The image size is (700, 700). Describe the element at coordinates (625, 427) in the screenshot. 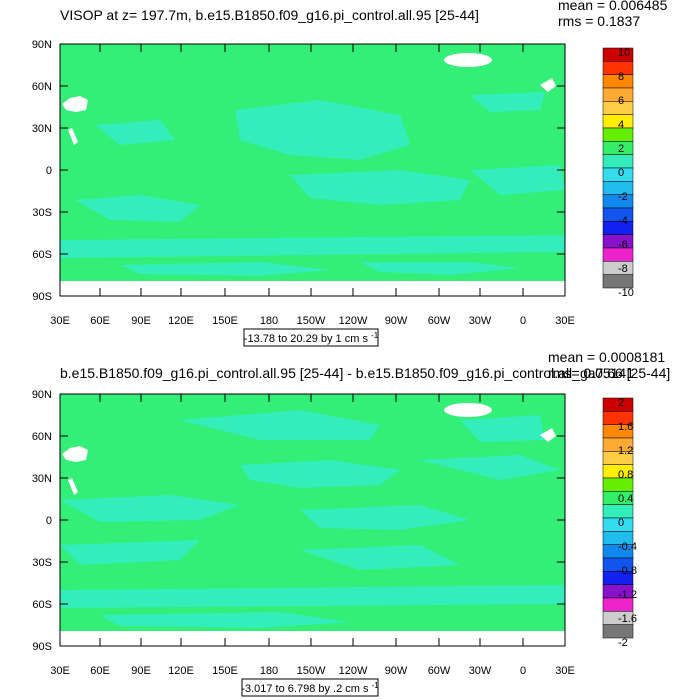

I see `colorbar-label: 1.6` at that location.